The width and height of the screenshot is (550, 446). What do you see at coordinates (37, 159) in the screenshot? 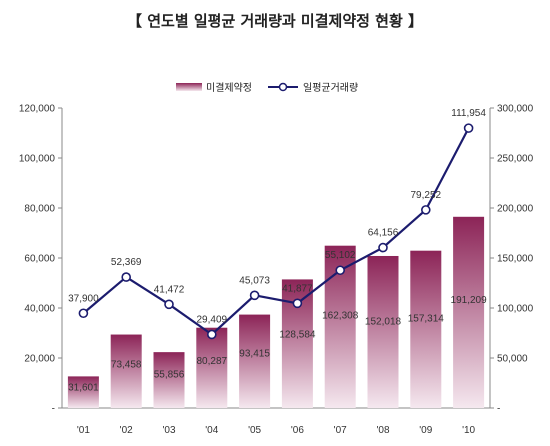
I see `left-tick-label: 100,000` at bounding box center [37, 159].